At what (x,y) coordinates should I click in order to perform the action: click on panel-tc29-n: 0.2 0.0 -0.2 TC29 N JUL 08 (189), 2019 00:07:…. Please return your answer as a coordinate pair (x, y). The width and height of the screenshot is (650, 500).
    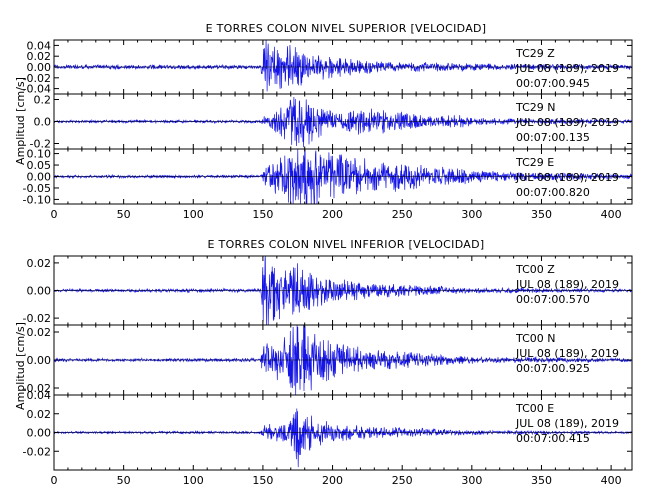
    Looking at the image, I should click on (331, 122).